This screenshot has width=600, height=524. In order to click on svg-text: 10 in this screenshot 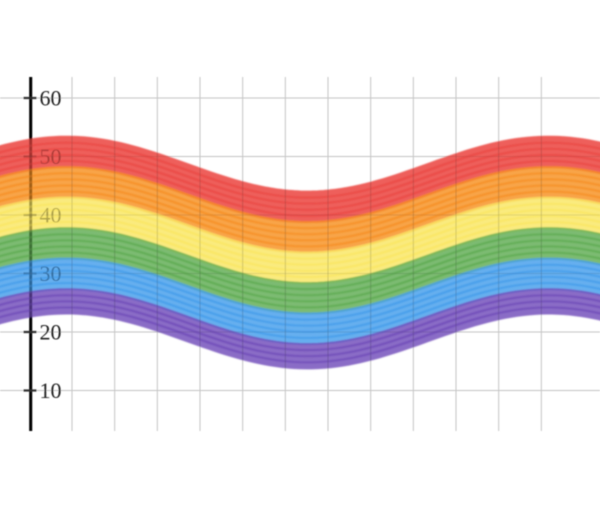, I will do `click(51, 390)`.